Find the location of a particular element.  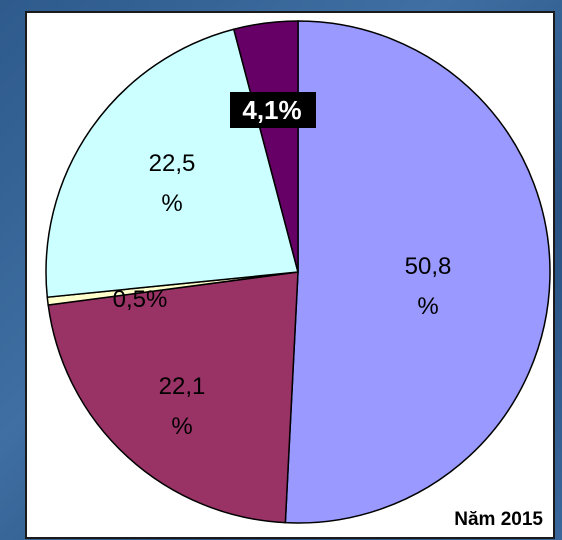

data-label-line: 0,5% is located at coordinates (140, 299).